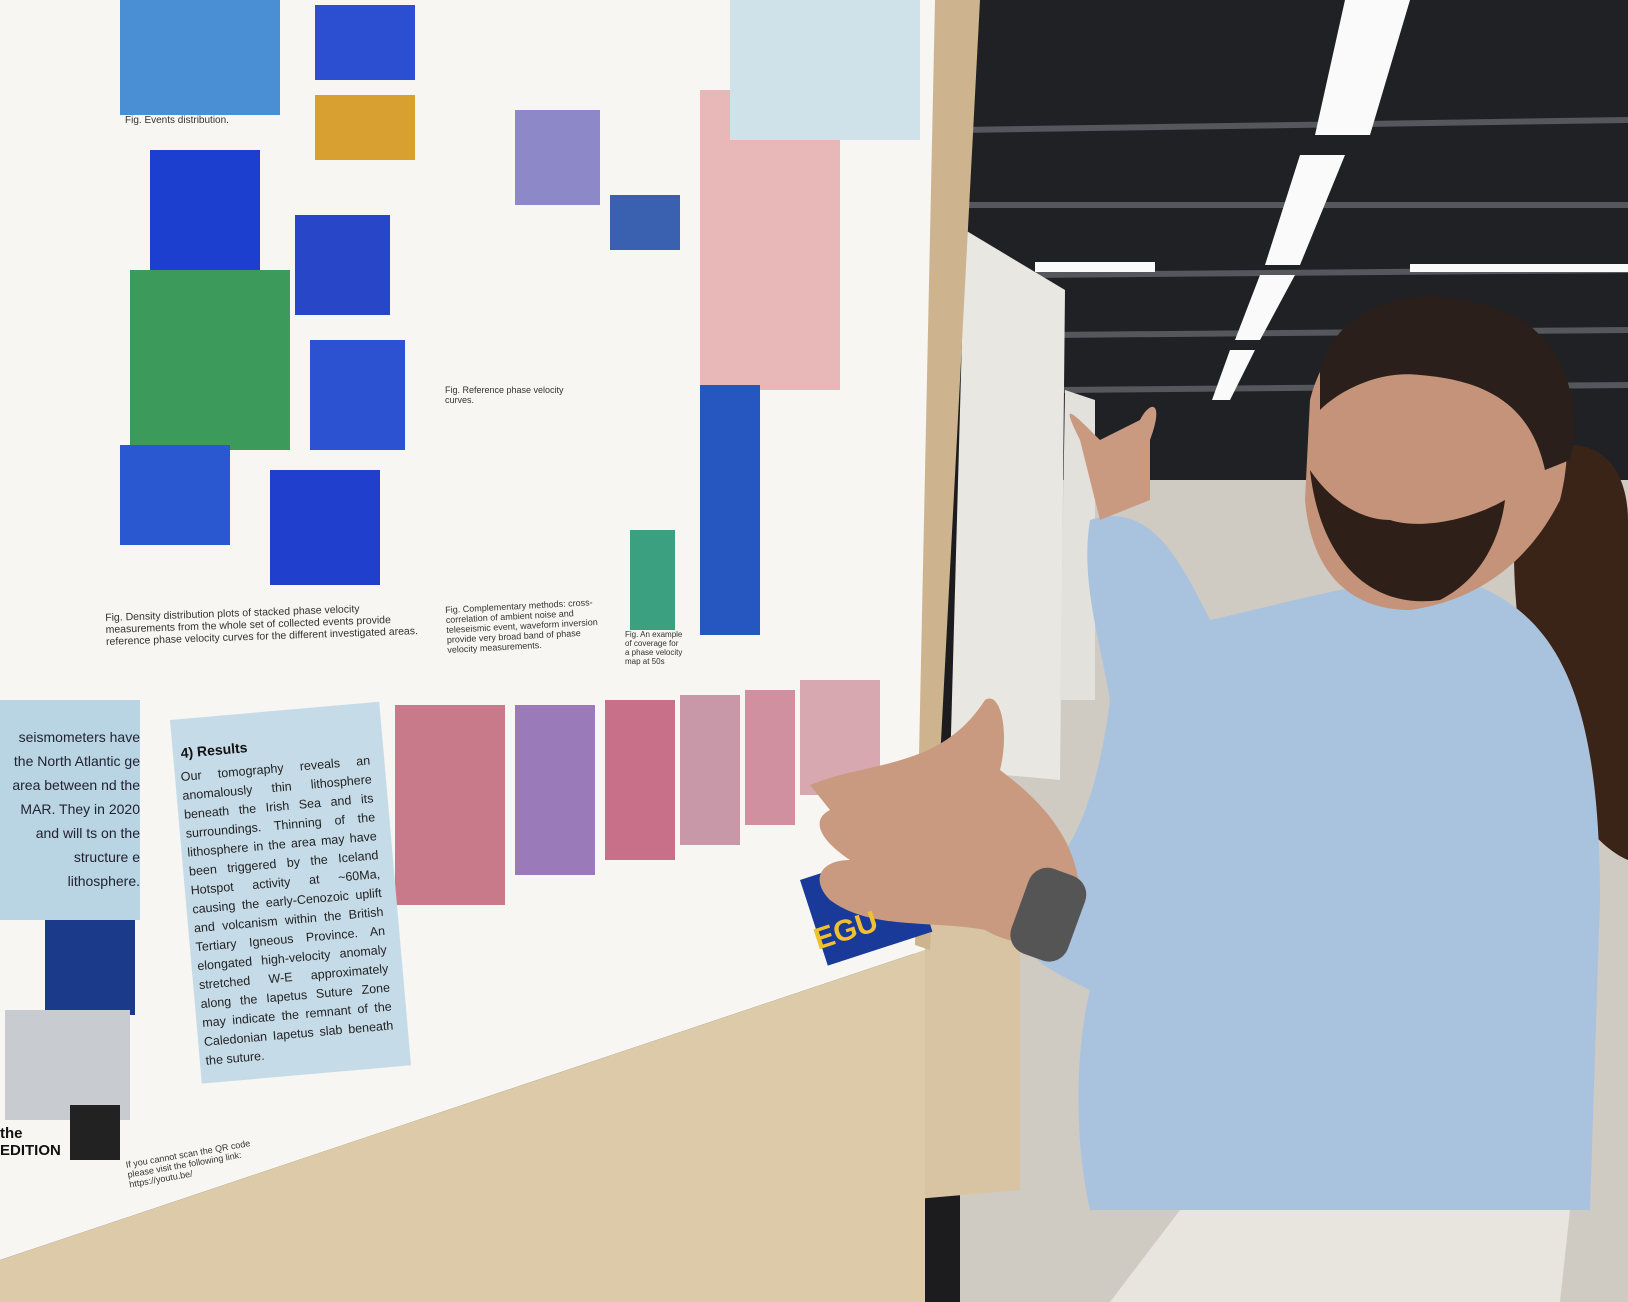 This screenshot has width=1628, height=1302. I want to click on far-poster, so click(1077, 545).